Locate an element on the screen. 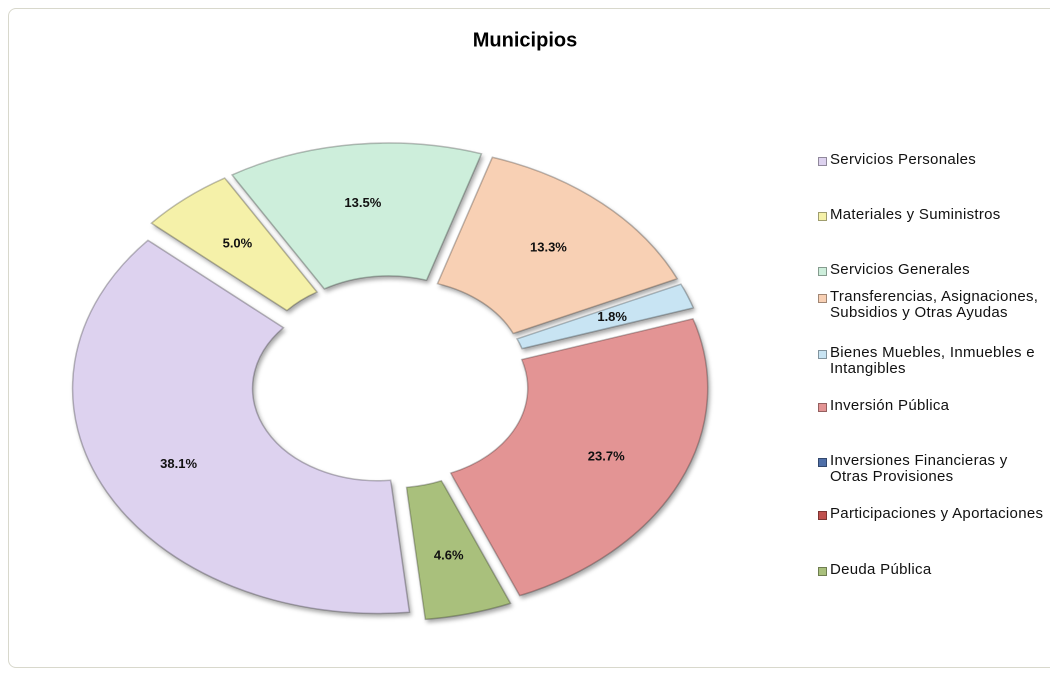  data-label: 1.8% is located at coordinates (612, 316).